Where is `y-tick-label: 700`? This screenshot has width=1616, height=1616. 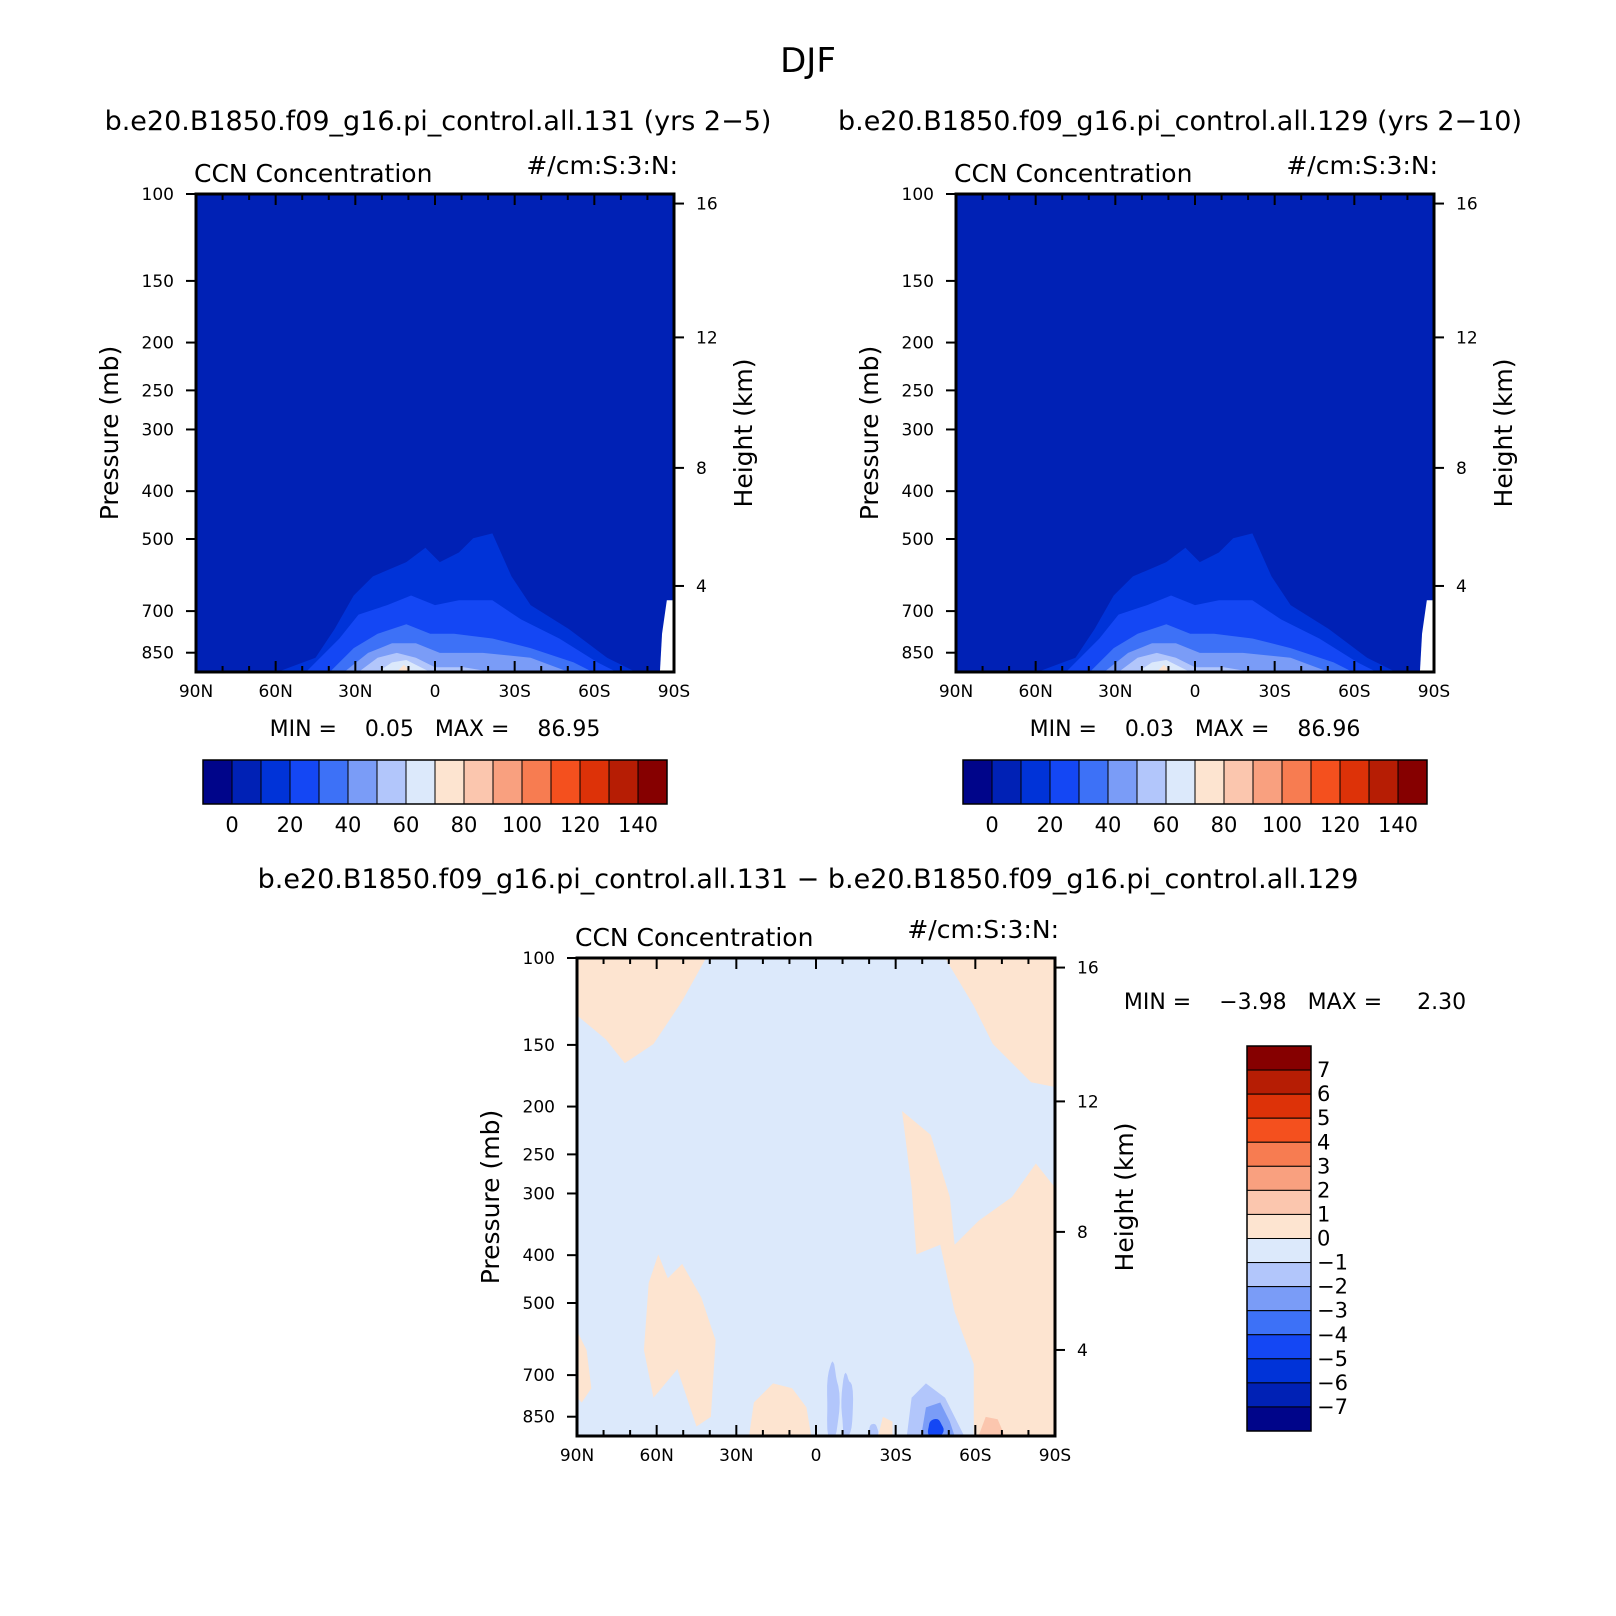
y-tick-label: 700 is located at coordinates (158, 612).